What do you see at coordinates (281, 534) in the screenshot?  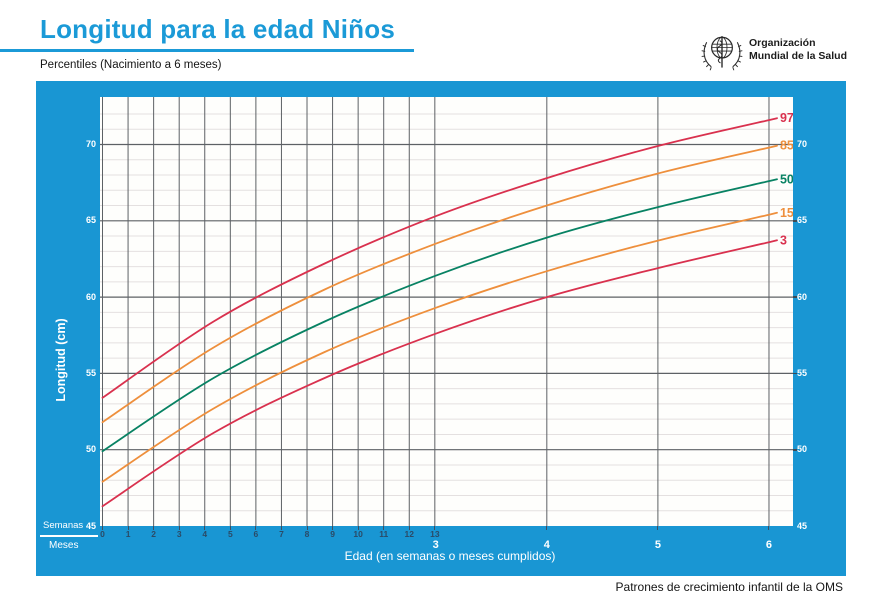 I see `week-tick-7: 7` at bounding box center [281, 534].